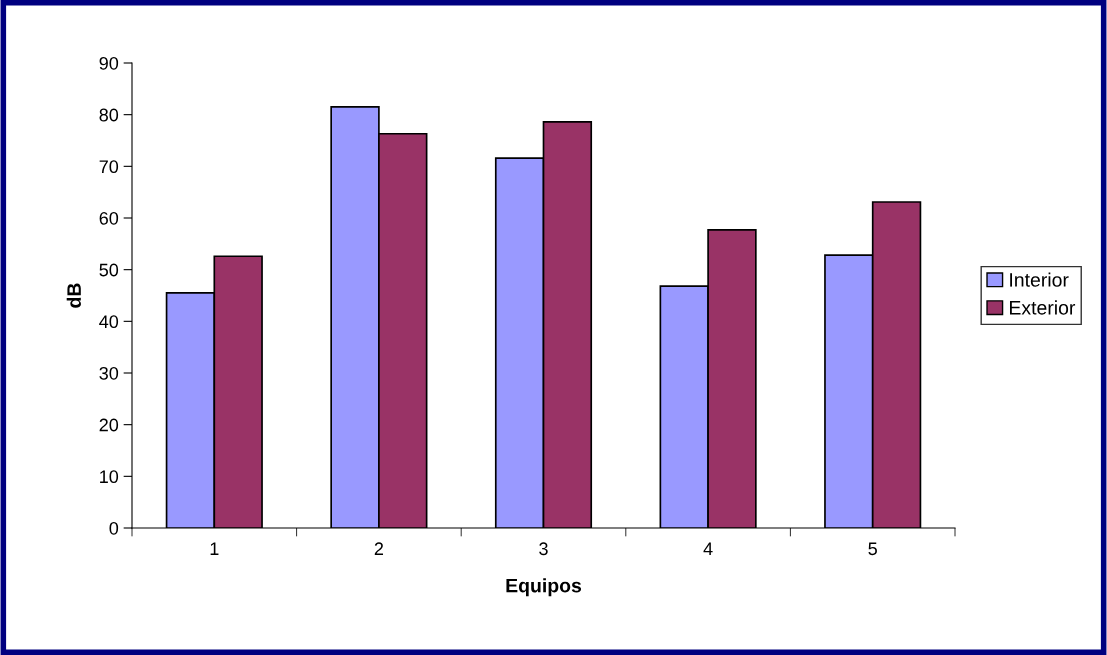  Describe the element at coordinates (379, 548) in the screenshot. I see `x-tick-label: 2` at that location.